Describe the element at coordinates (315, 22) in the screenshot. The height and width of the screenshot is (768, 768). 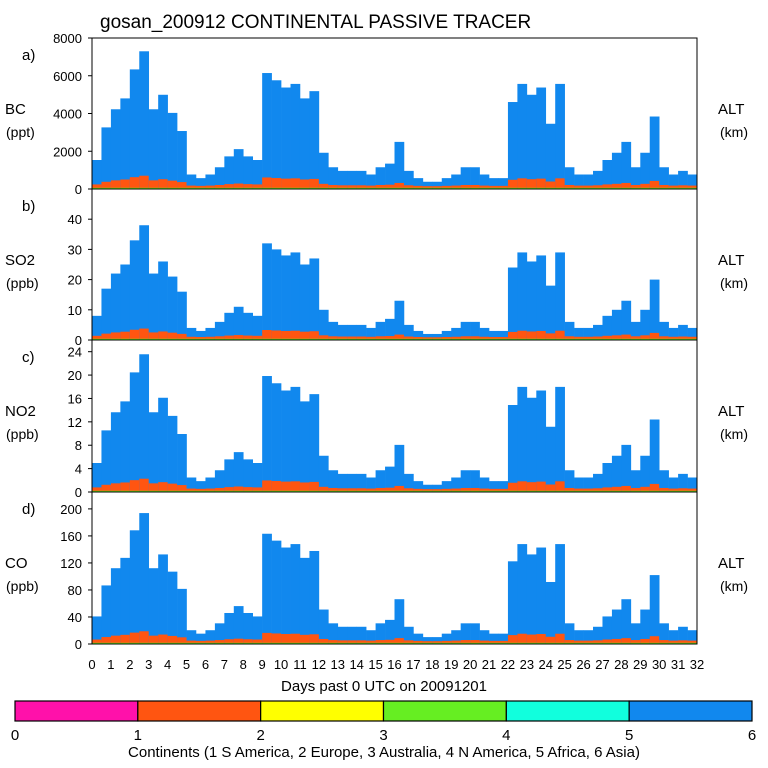
I see `chart-title: gosan_200912 CONTINENTAL PASSIVE TRACER` at that location.